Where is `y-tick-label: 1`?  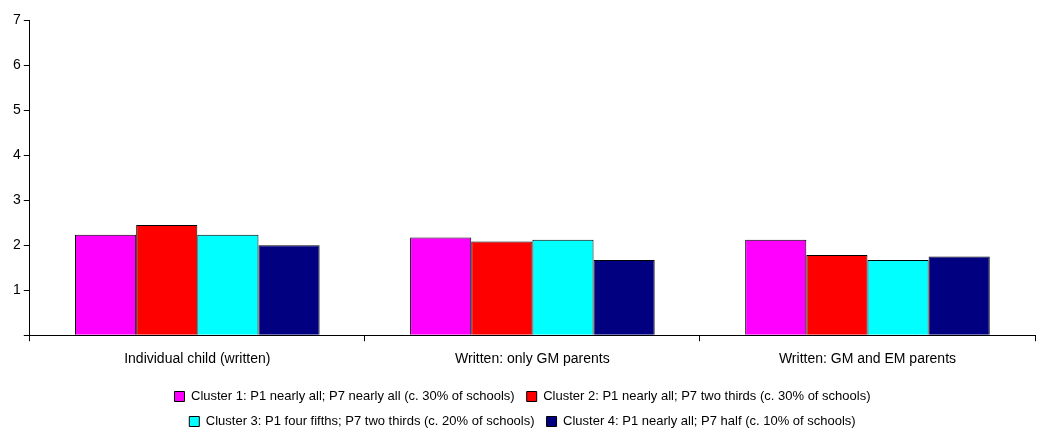 y-tick-label: 1 is located at coordinates (16, 289).